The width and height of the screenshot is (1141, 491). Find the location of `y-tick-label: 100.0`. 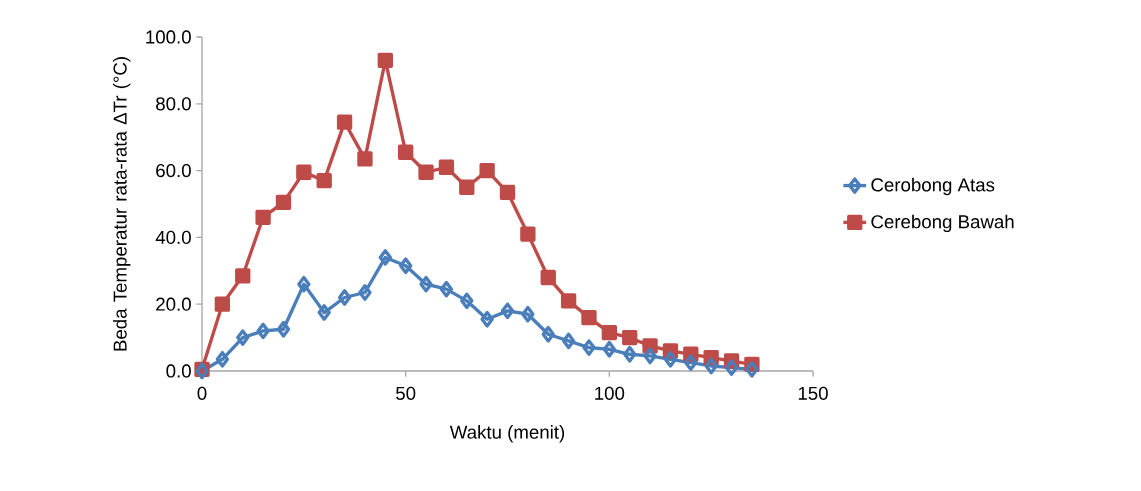

y-tick-label: 100.0 is located at coordinates (168, 37).